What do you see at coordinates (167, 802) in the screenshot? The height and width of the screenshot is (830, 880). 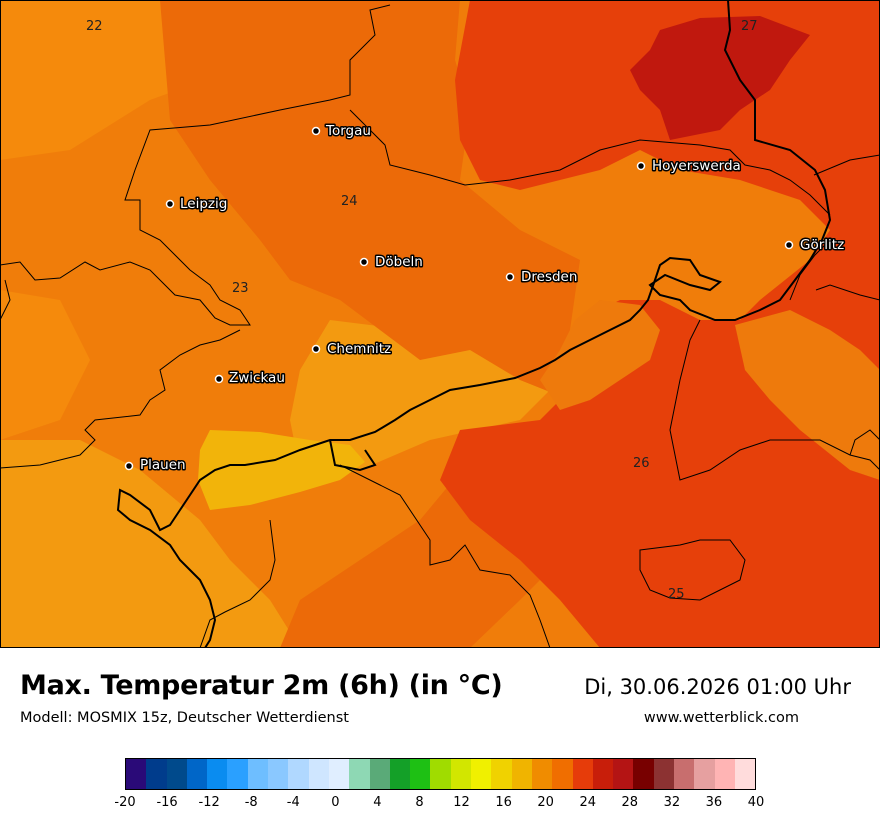 I see `legend-tick-label: -16` at bounding box center [167, 802].